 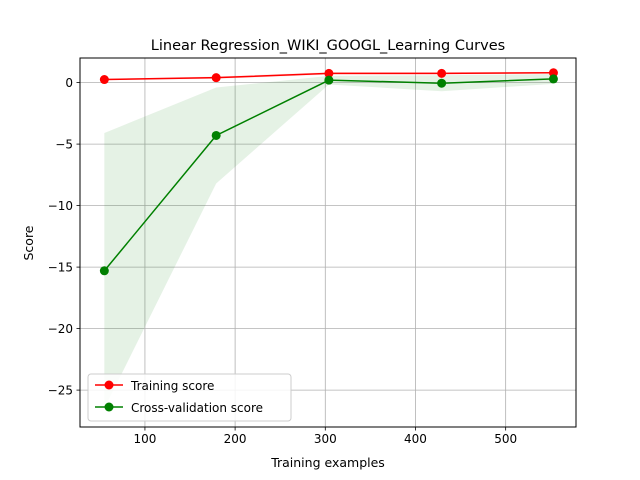 I want to click on legend-label-training: Training score, so click(x=172, y=386).